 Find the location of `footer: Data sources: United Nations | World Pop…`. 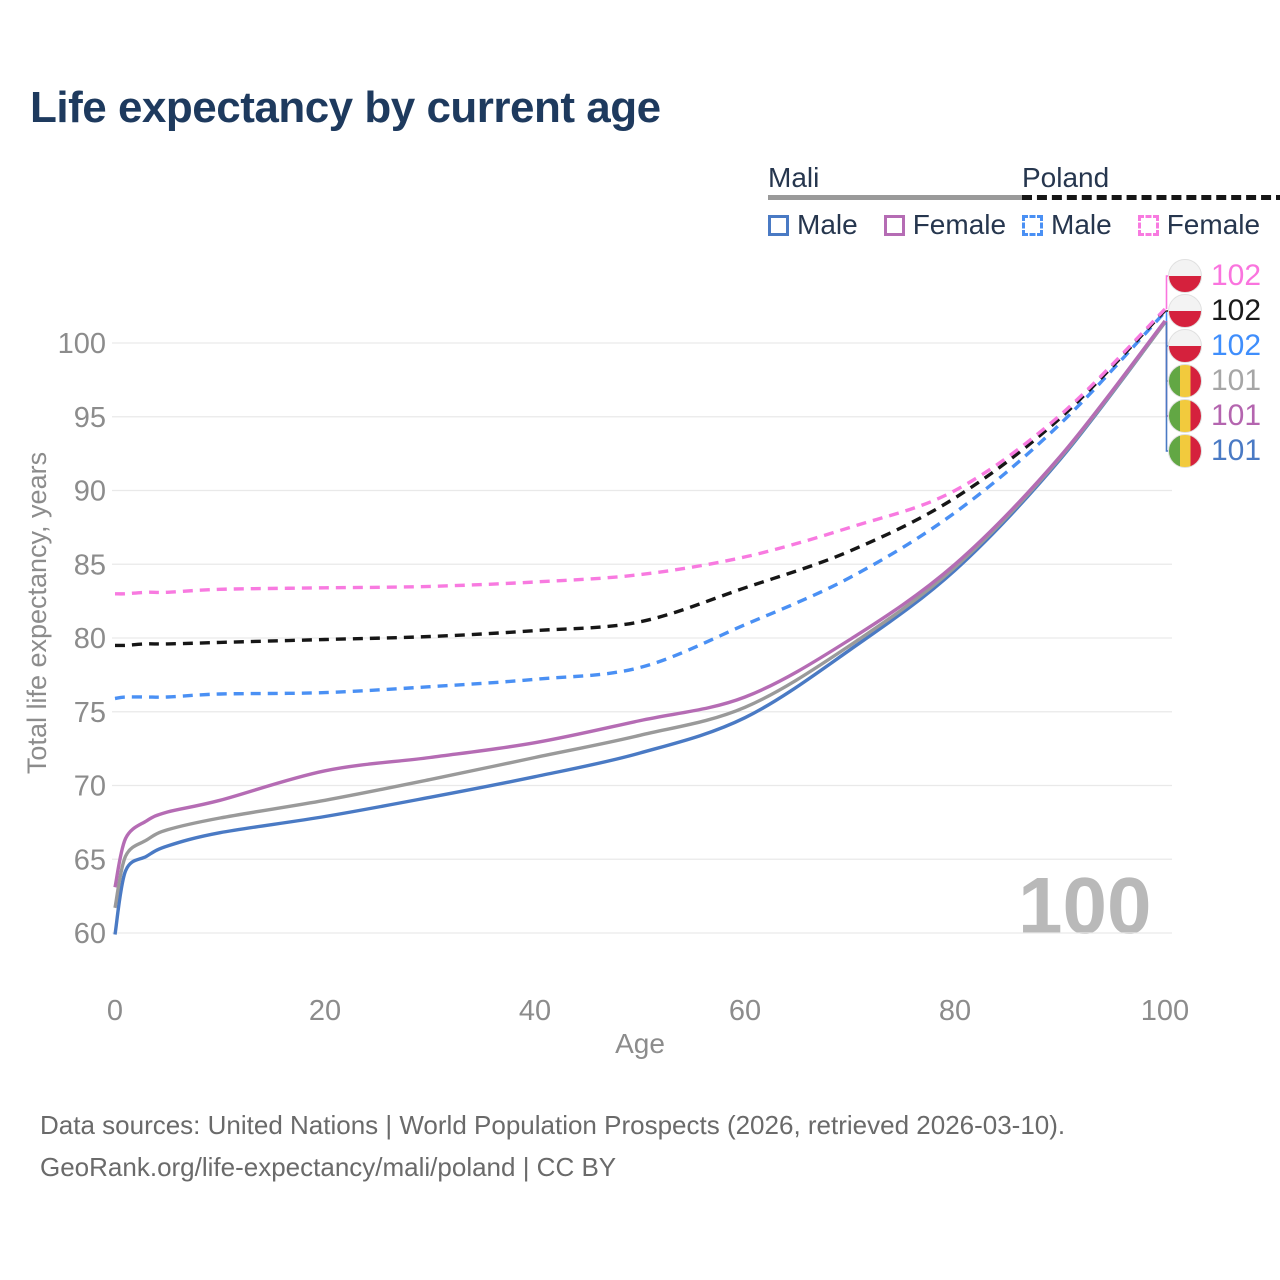

footer: Data sources: United Nations | World Pop… is located at coordinates (552, 1146).